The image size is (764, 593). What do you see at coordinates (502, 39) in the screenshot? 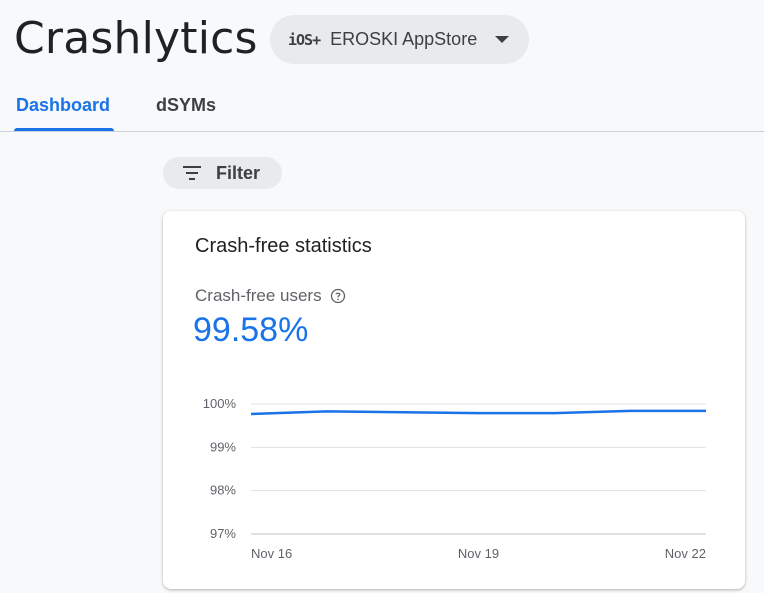
I see `dropdown-arrow-icon` at bounding box center [502, 39].